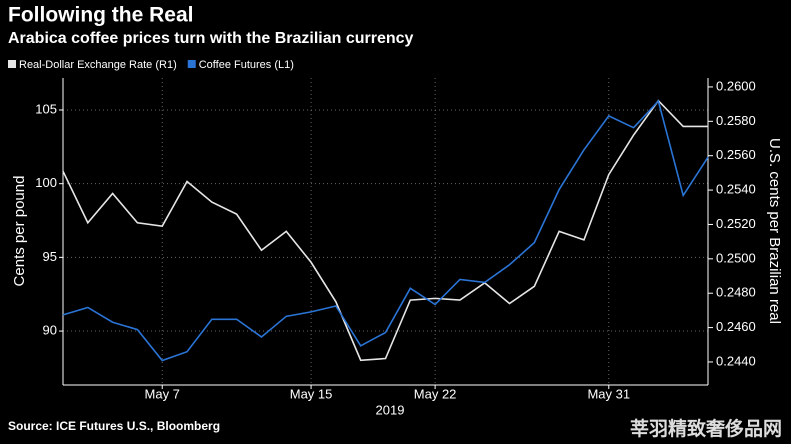 The width and height of the screenshot is (791, 444). What do you see at coordinates (736, 85) in the screenshot?
I see `y2-tick-label: 0.2600` at bounding box center [736, 85].